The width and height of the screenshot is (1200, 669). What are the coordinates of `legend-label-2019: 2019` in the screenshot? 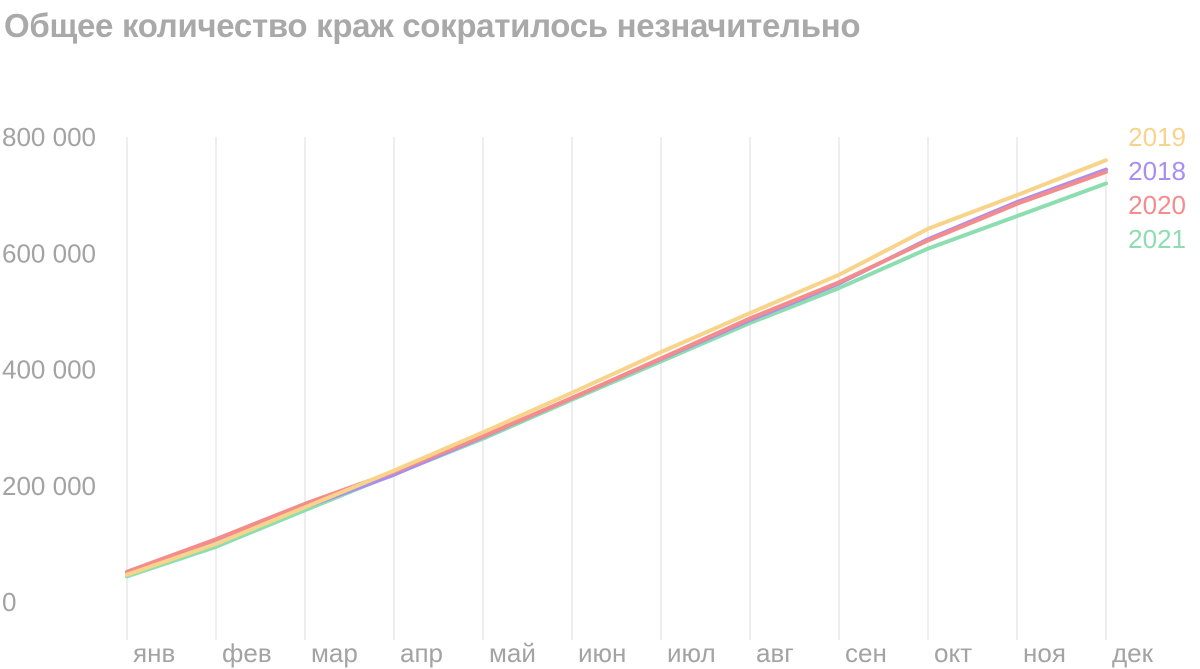 It's located at (1157, 137).